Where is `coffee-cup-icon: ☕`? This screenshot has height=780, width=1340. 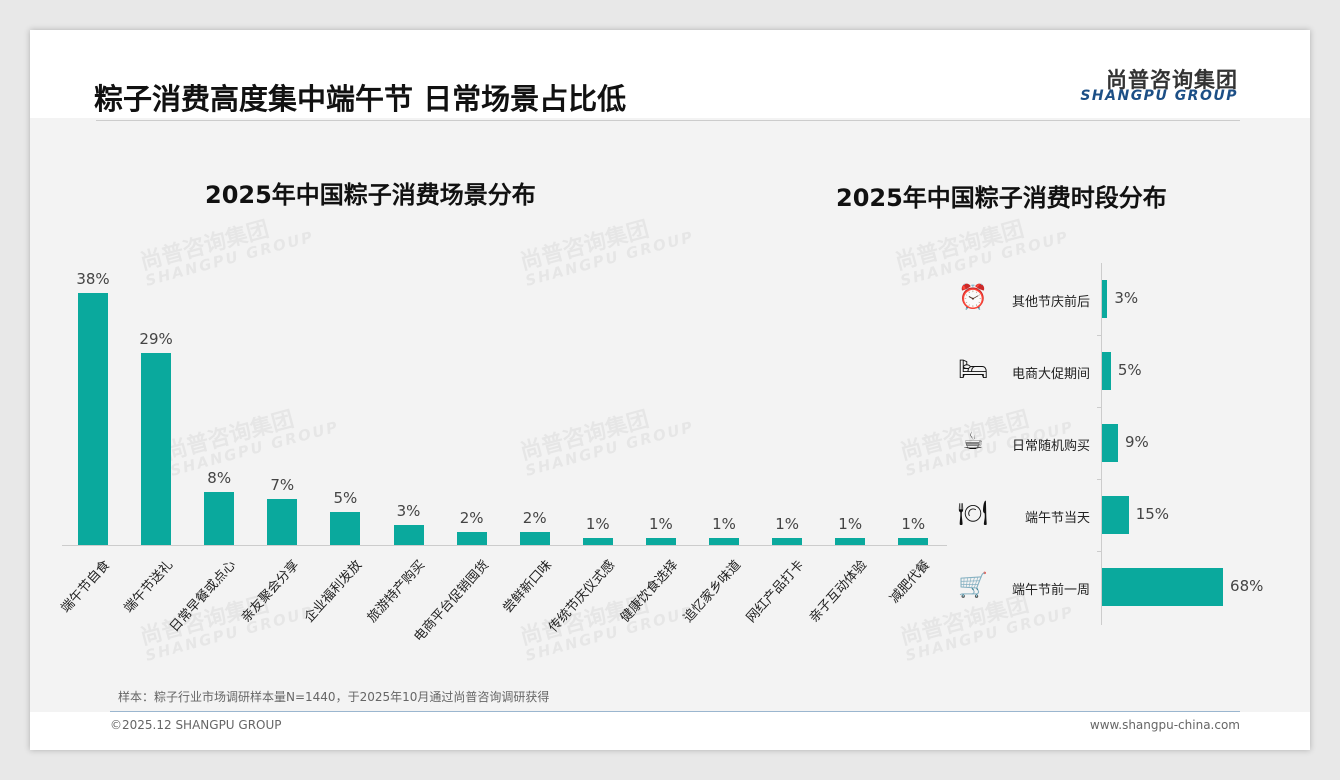 coffee-cup-icon: ☕ is located at coordinates (973, 441).